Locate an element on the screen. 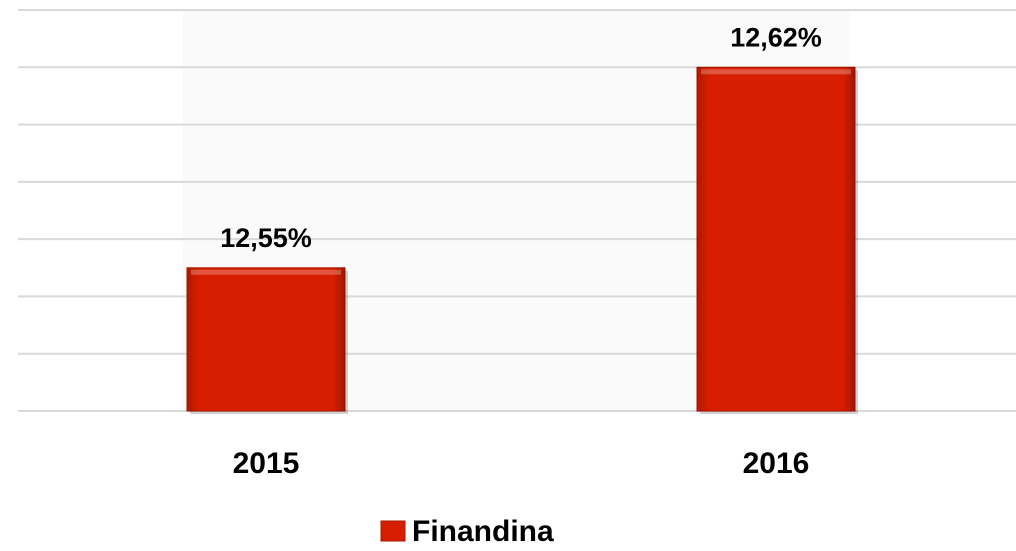 This screenshot has height=551, width=1016. legend-label: Finandina is located at coordinates (483, 531).